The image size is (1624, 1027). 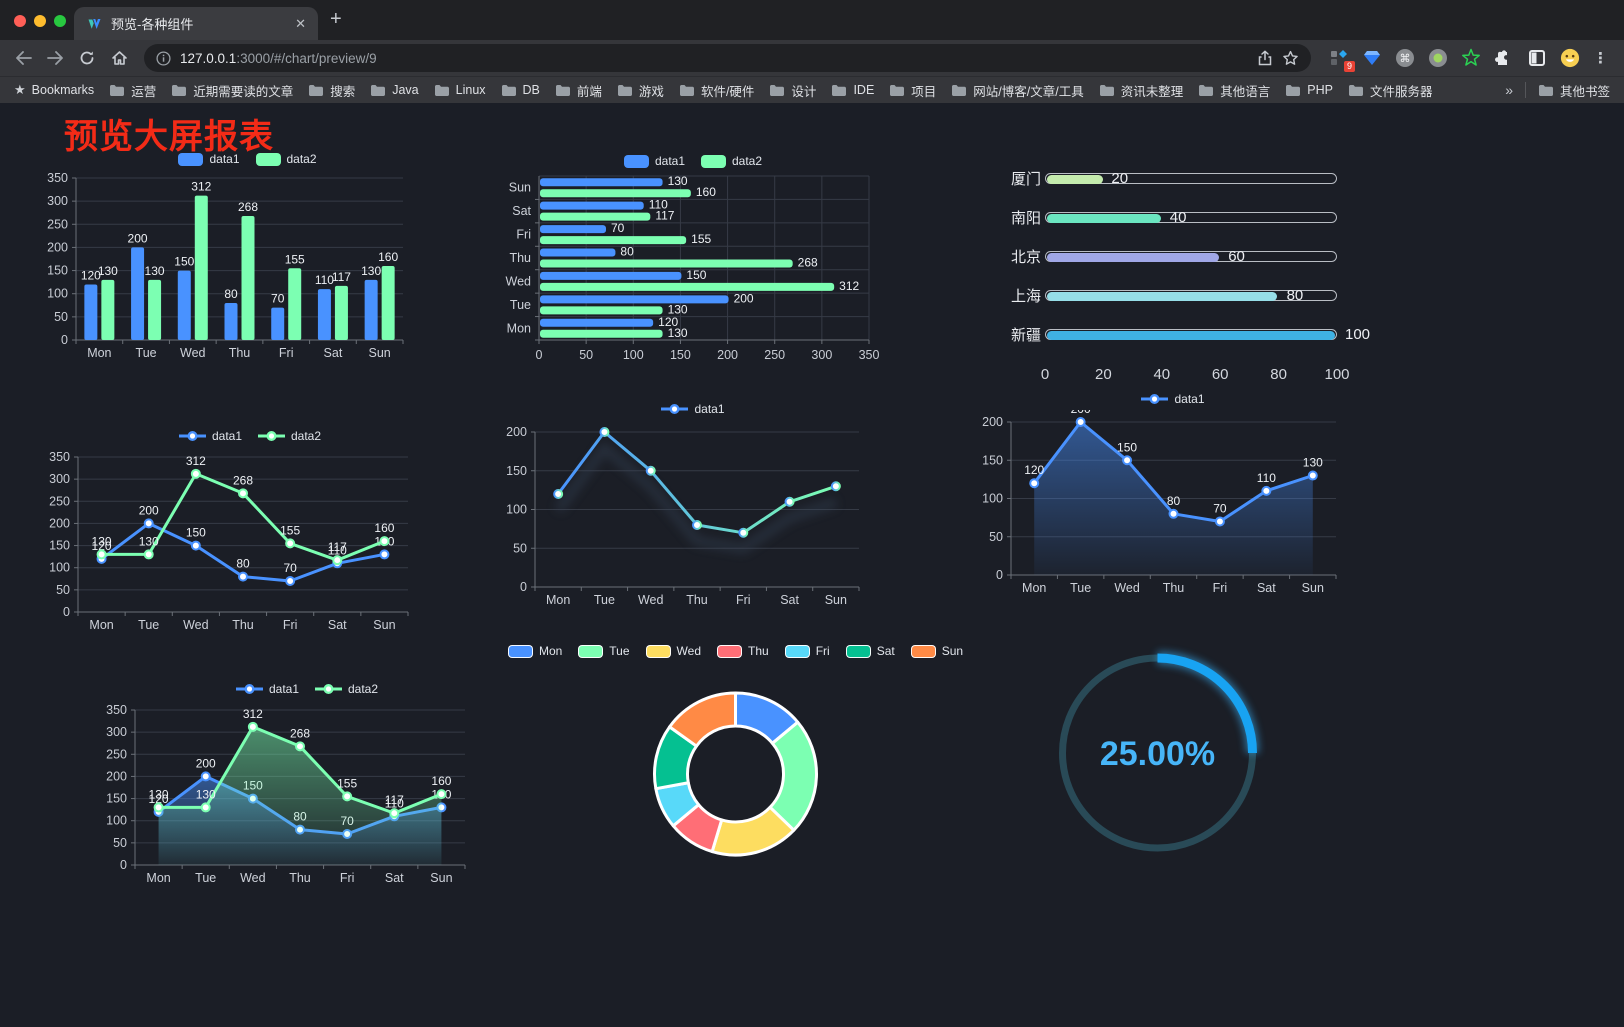 What do you see at coordinates (1017, 90) in the screenshot?
I see `bookmark-folder: 网站/博客/文章/工具` at bounding box center [1017, 90].